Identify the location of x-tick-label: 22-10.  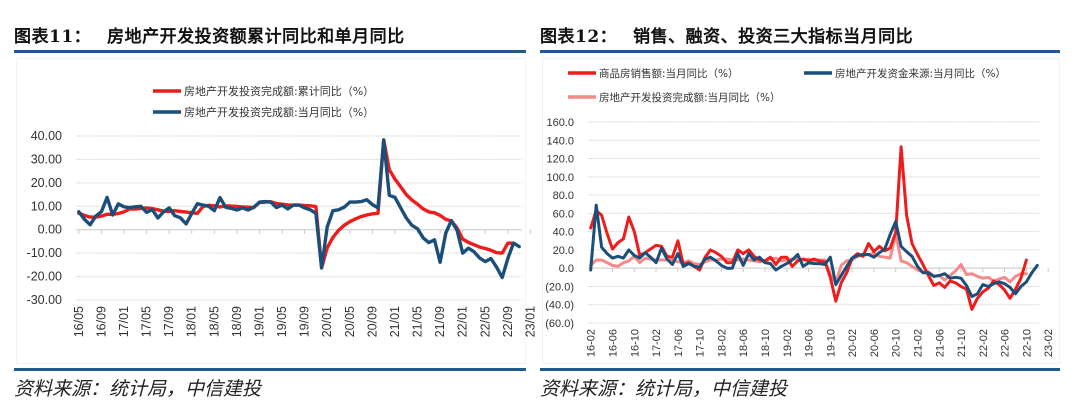
(1027, 343).